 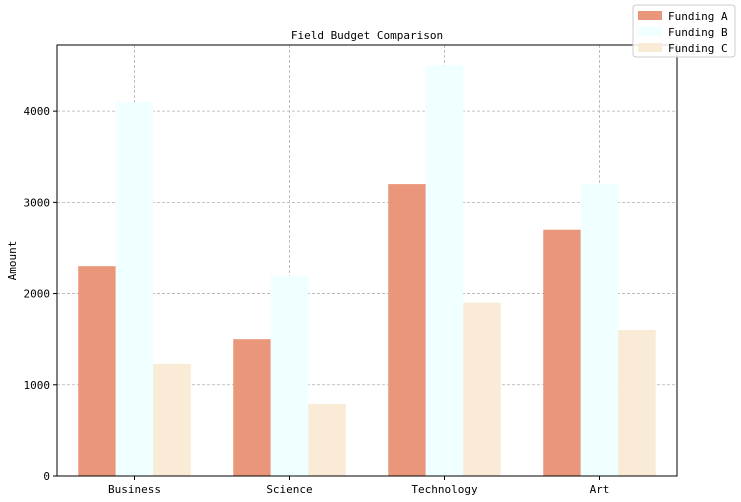 What do you see at coordinates (698, 48) in the screenshot?
I see `legend-label: Funding C` at bounding box center [698, 48].